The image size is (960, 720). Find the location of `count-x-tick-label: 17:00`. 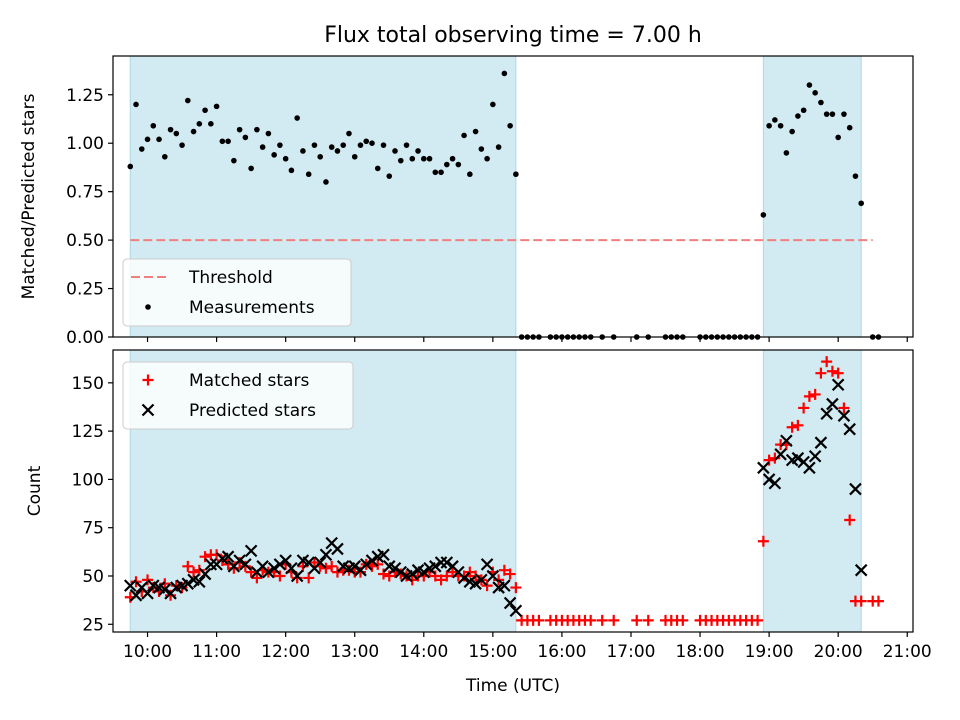

count-x-tick-label: 17:00 is located at coordinates (630, 652).